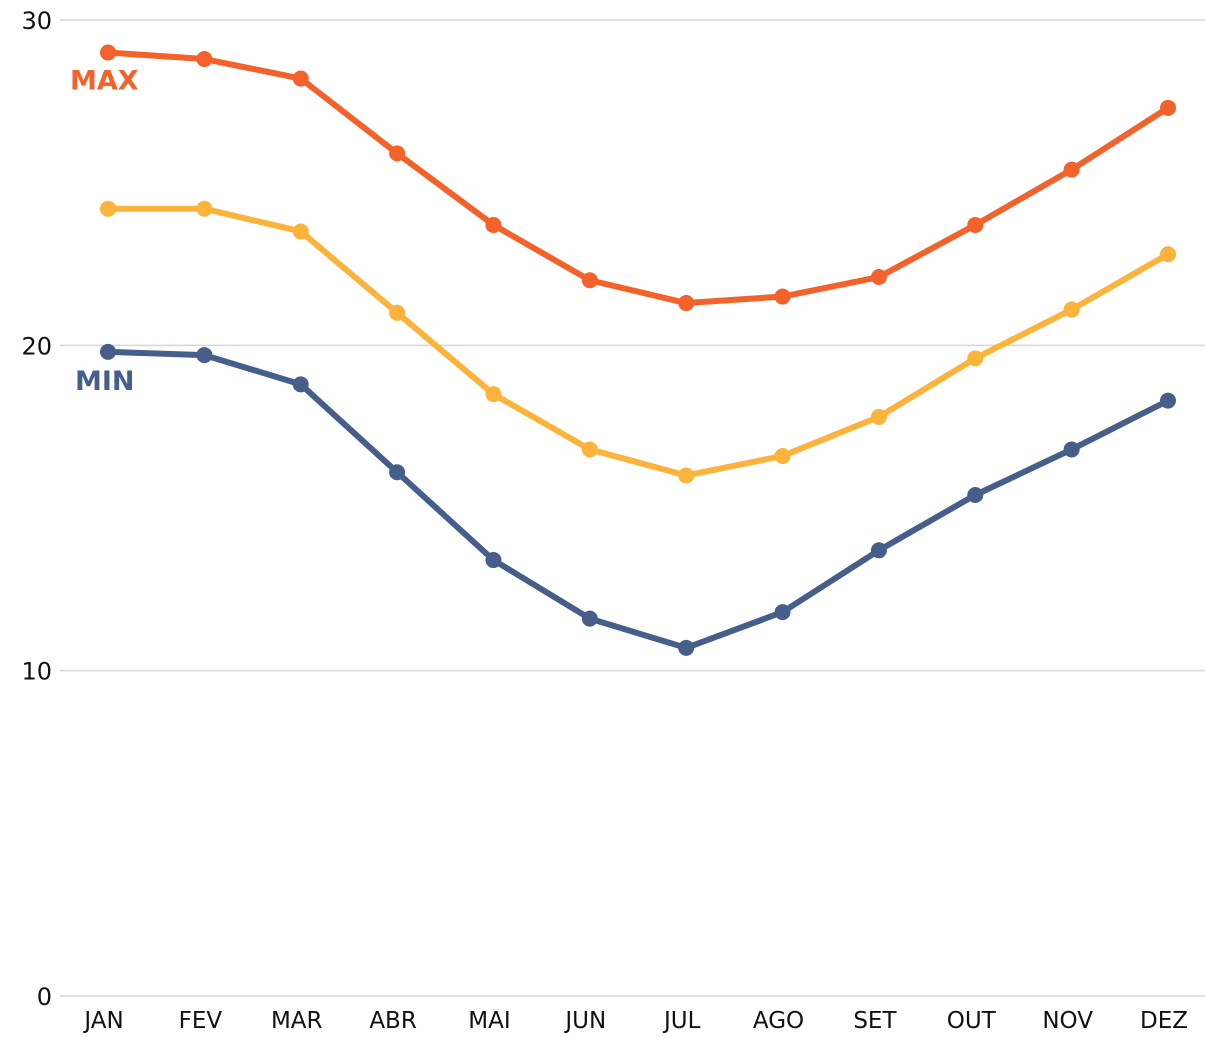 This screenshot has height=1037, width=1205. I want to click on x-tick-label: SET, so click(875, 1021).